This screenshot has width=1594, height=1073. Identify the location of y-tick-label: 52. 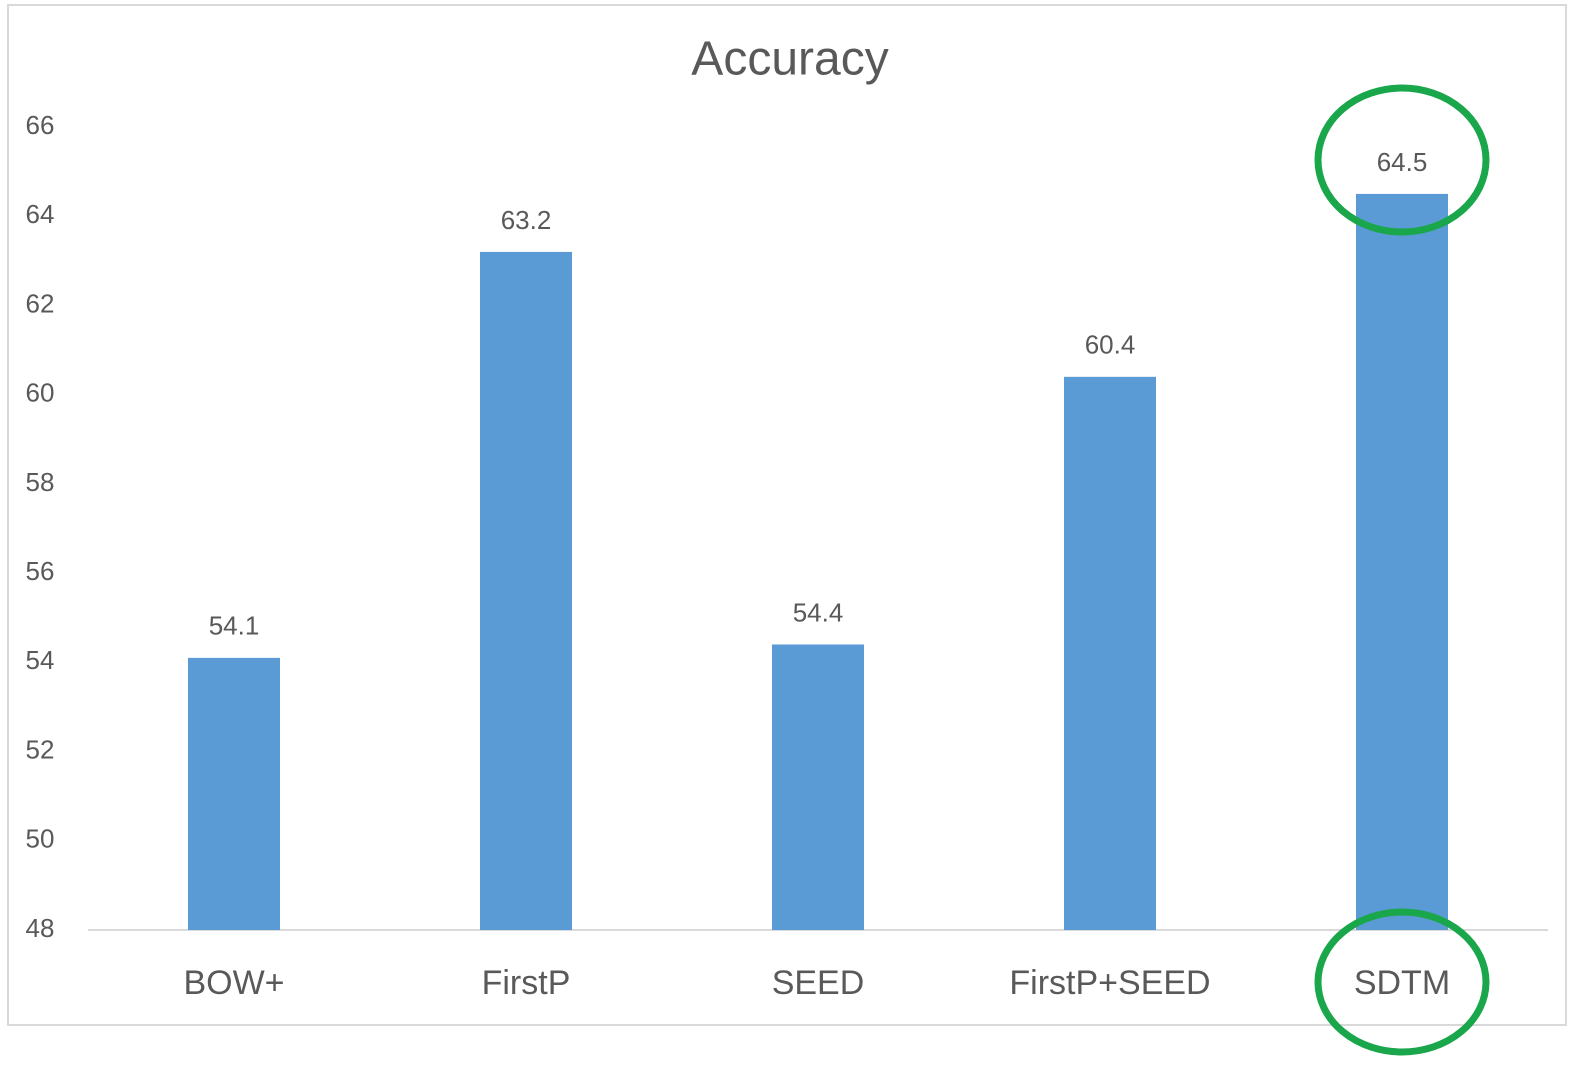
(40, 749).